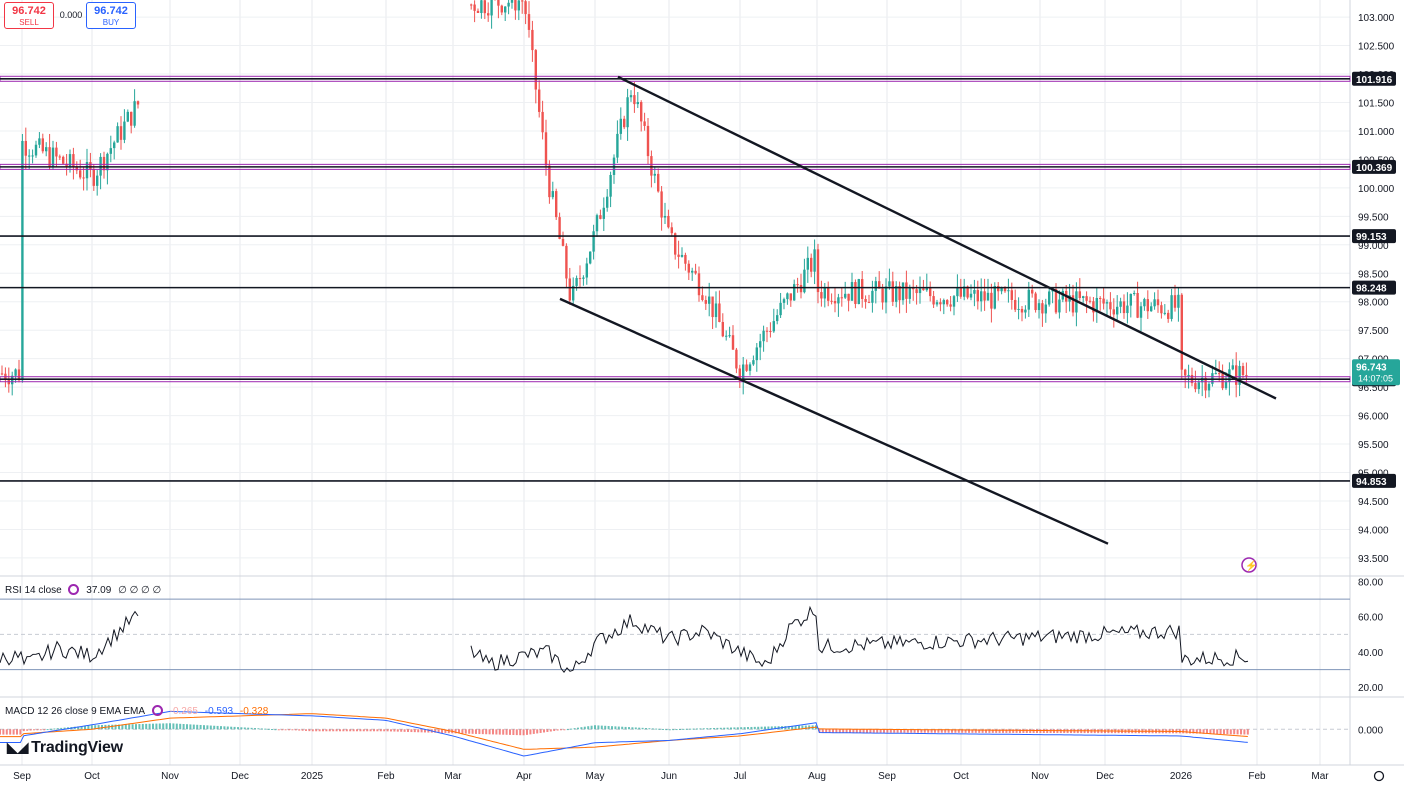 The width and height of the screenshot is (1404, 792). What do you see at coordinates (33, 590) in the screenshot?
I see `rsi-label: RSI 14 close` at bounding box center [33, 590].